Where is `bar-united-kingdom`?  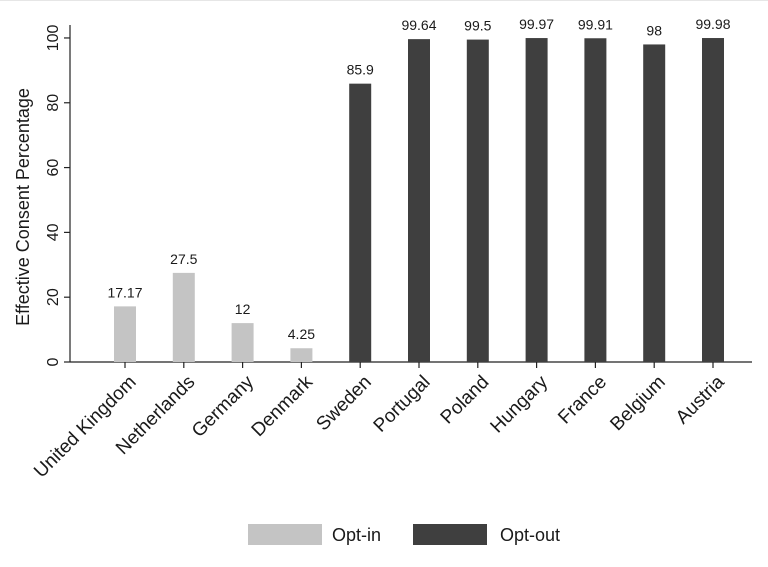 bar-united-kingdom is located at coordinates (125, 334).